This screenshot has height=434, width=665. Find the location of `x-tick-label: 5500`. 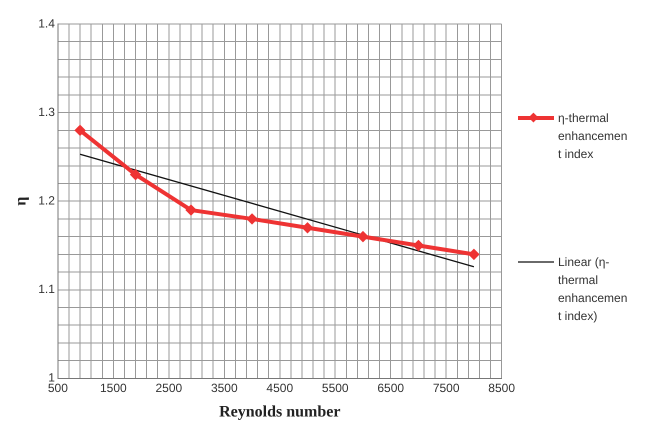

x-tick-label: 5500 is located at coordinates (335, 387).